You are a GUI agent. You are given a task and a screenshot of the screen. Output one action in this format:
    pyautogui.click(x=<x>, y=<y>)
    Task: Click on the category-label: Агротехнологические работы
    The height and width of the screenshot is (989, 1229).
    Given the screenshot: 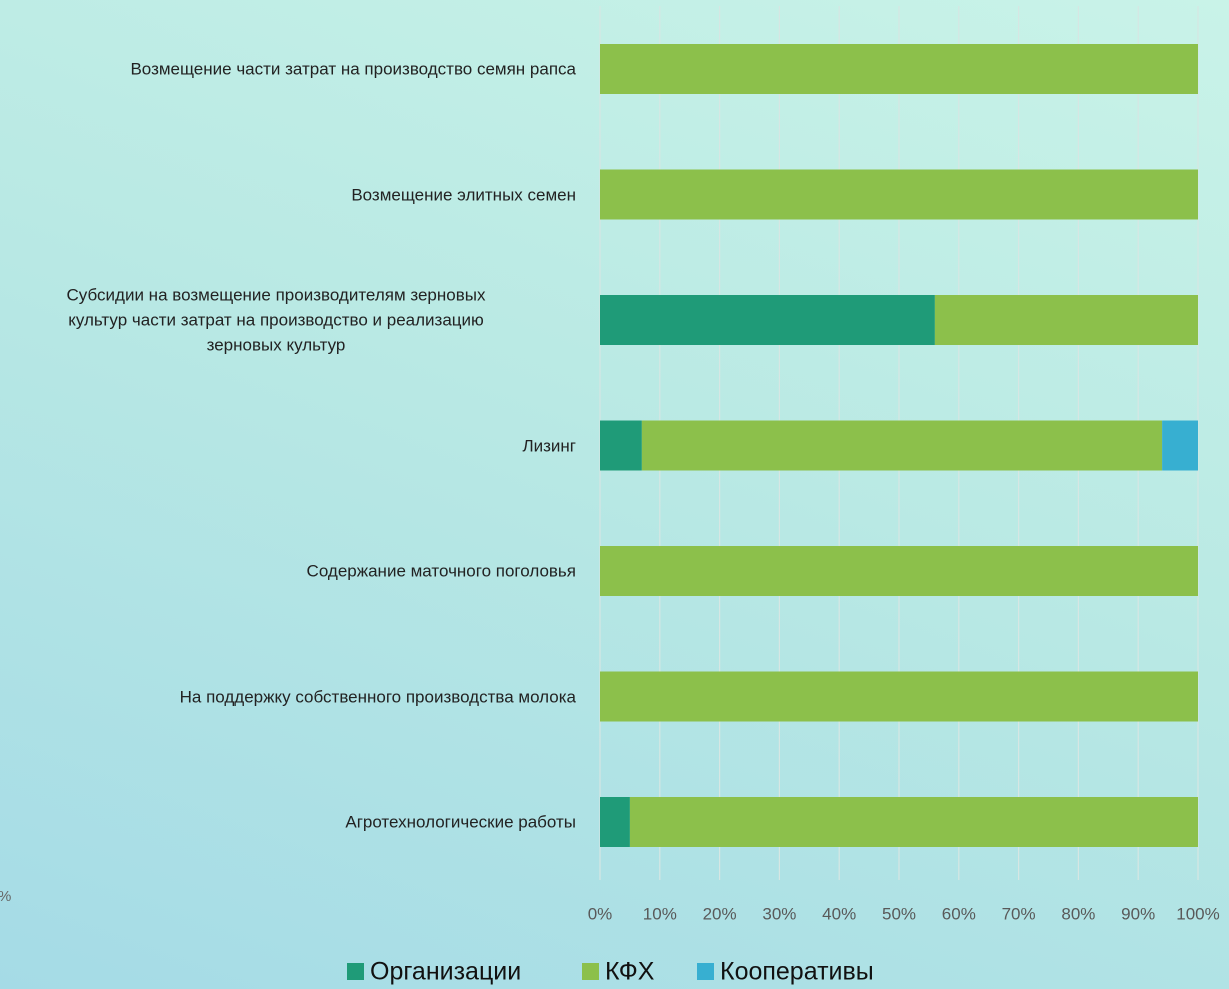 What is the action you would take?
    pyautogui.click(x=460, y=822)
    